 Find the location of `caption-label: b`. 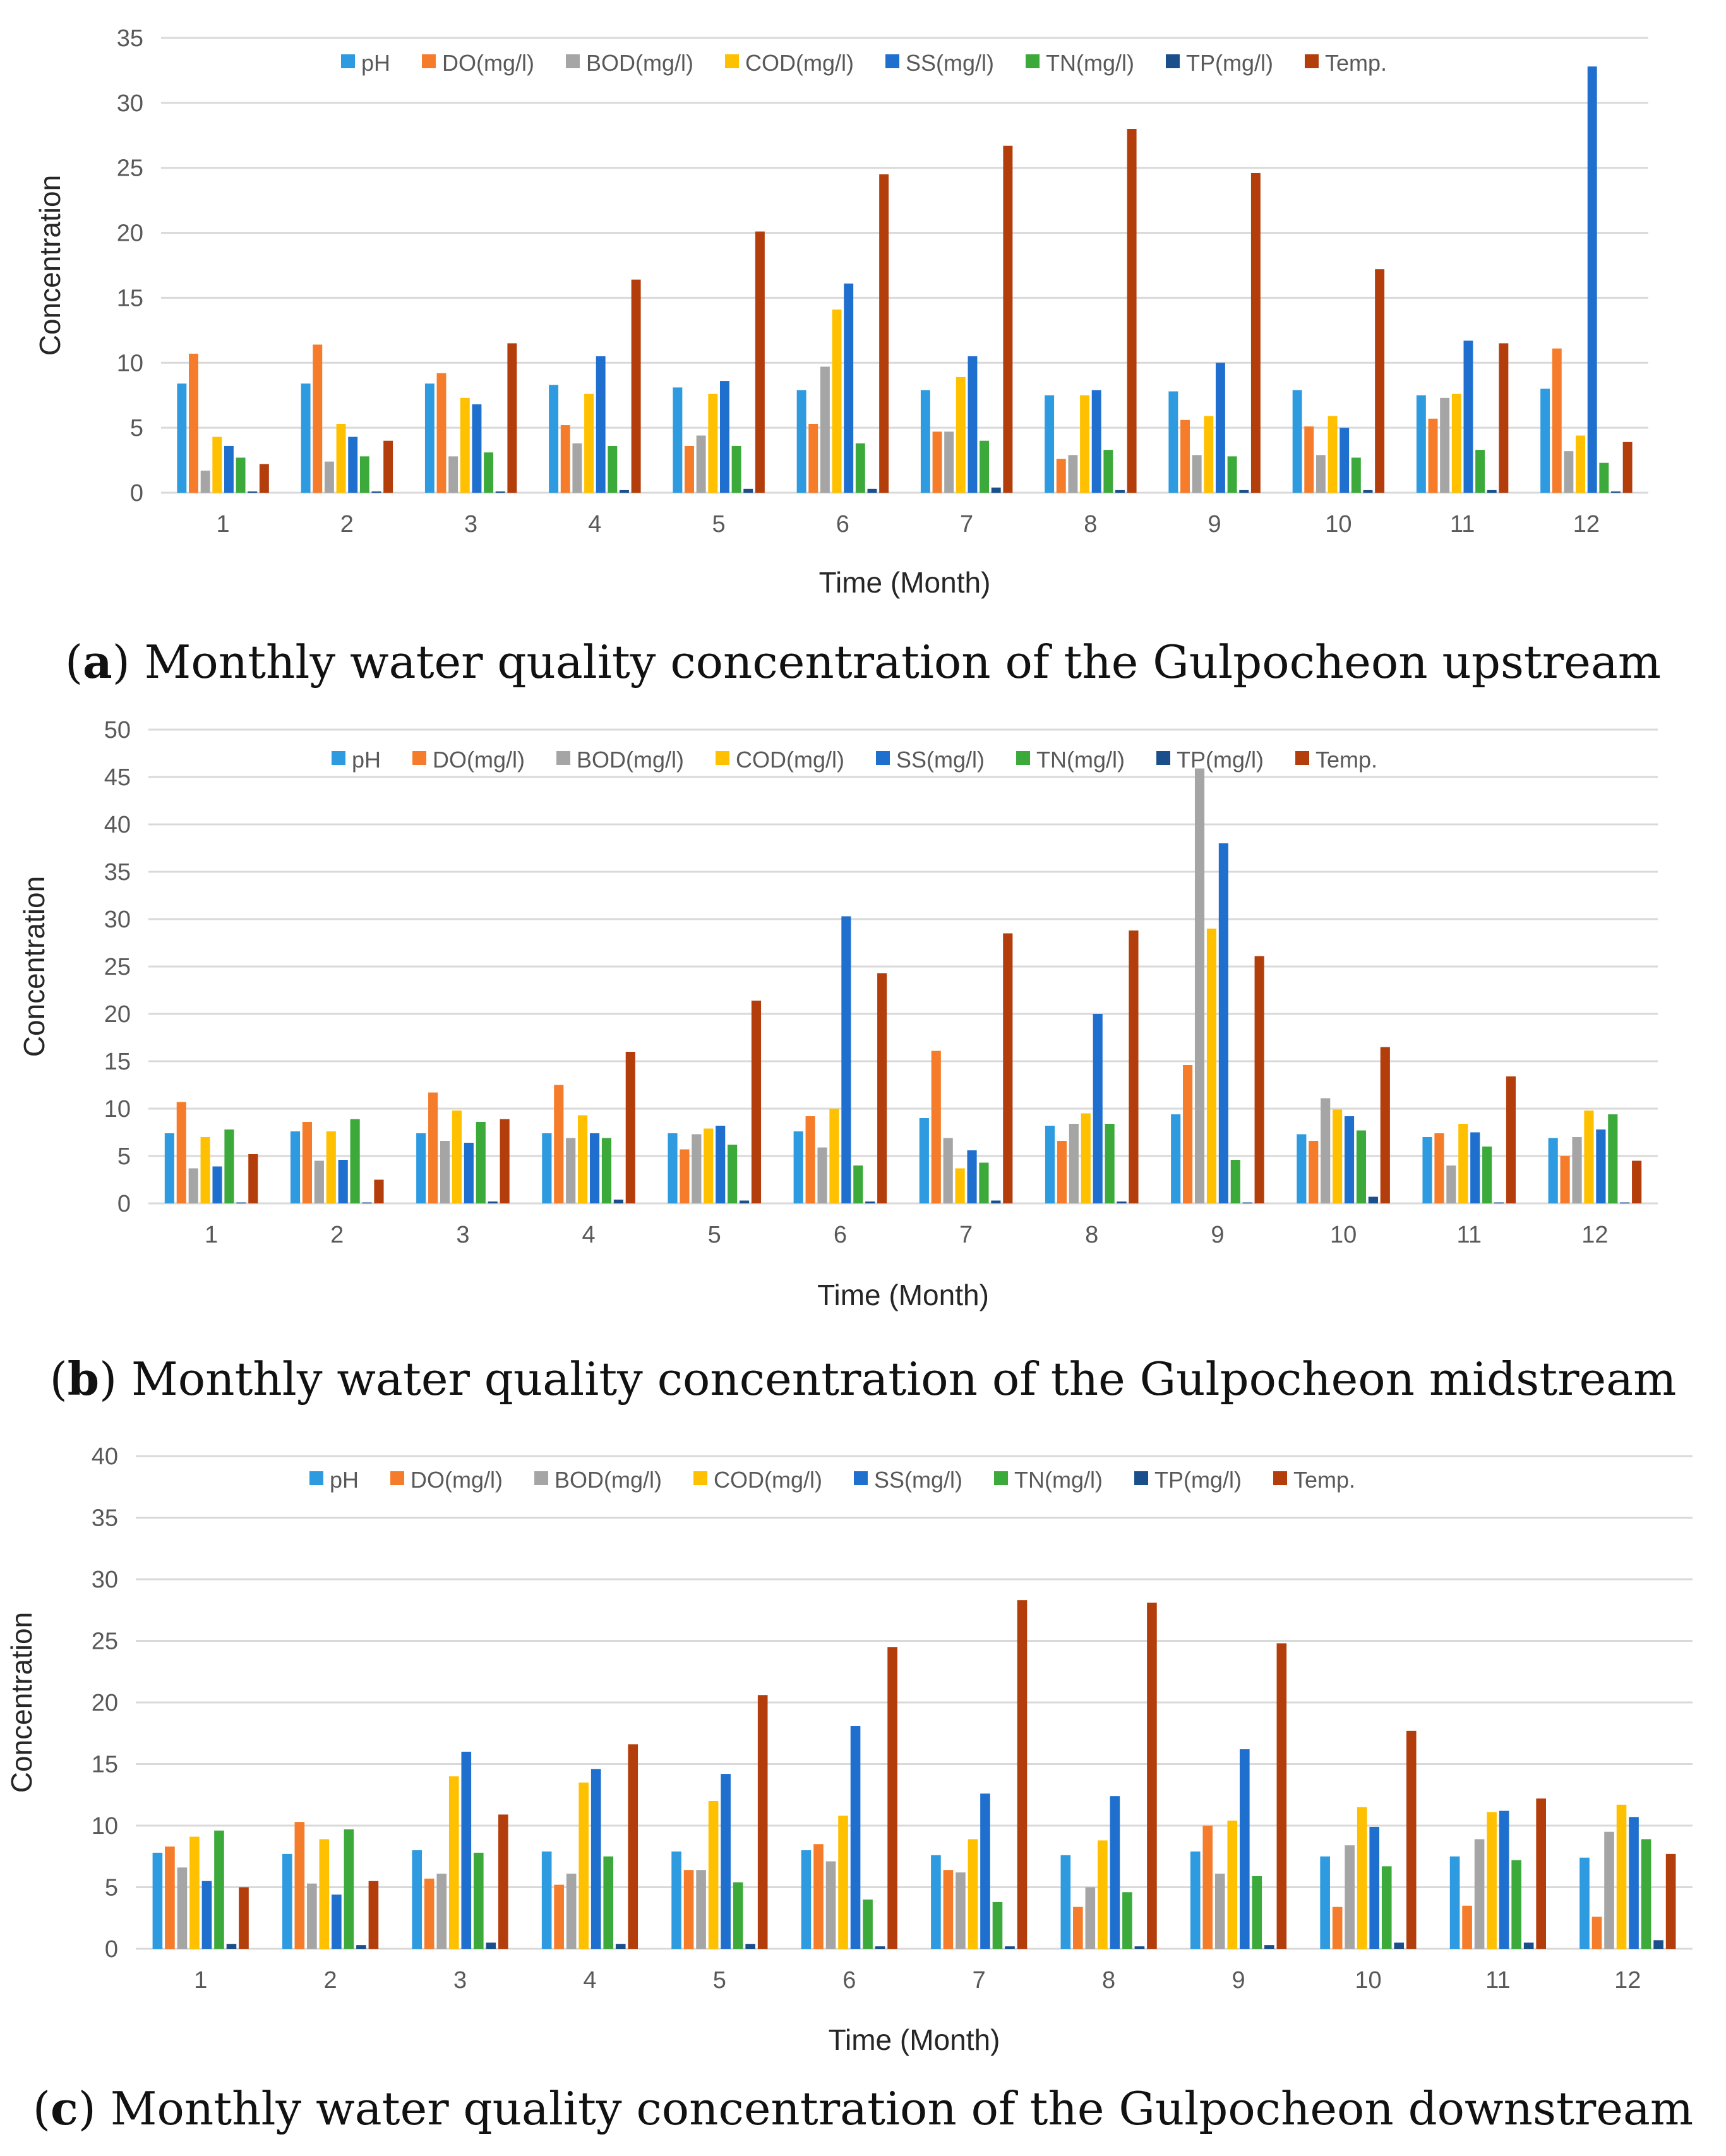

caption-label: b is located at coordinates (83, 1379).